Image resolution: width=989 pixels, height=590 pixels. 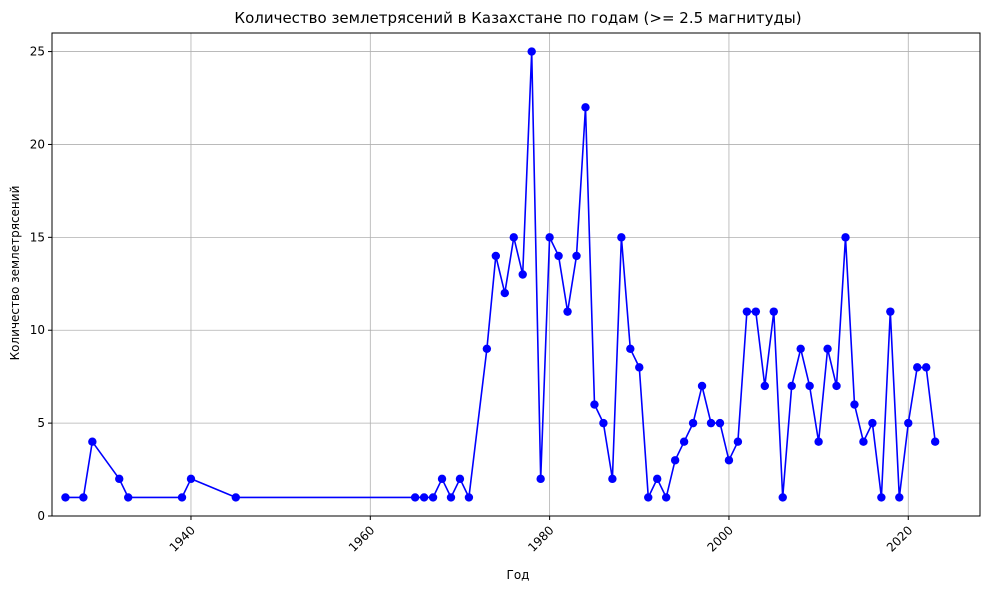 I want to click on y-tick-label: 10, so click(x=37, y=330).